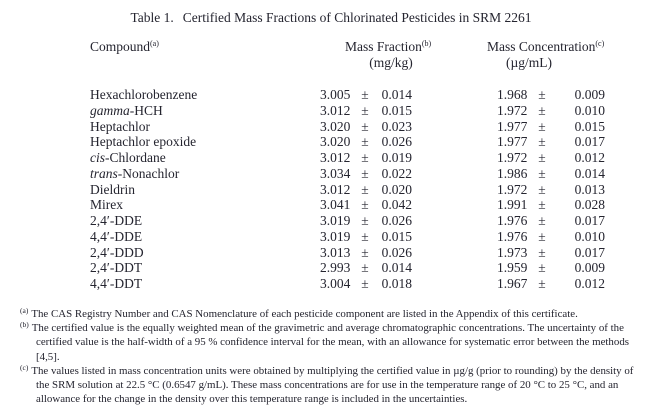 Image resolution: width=662 pixels, height=415 pixels. I want to click on mass-fraction-uncertainty: 0.018, so click(396, 283).